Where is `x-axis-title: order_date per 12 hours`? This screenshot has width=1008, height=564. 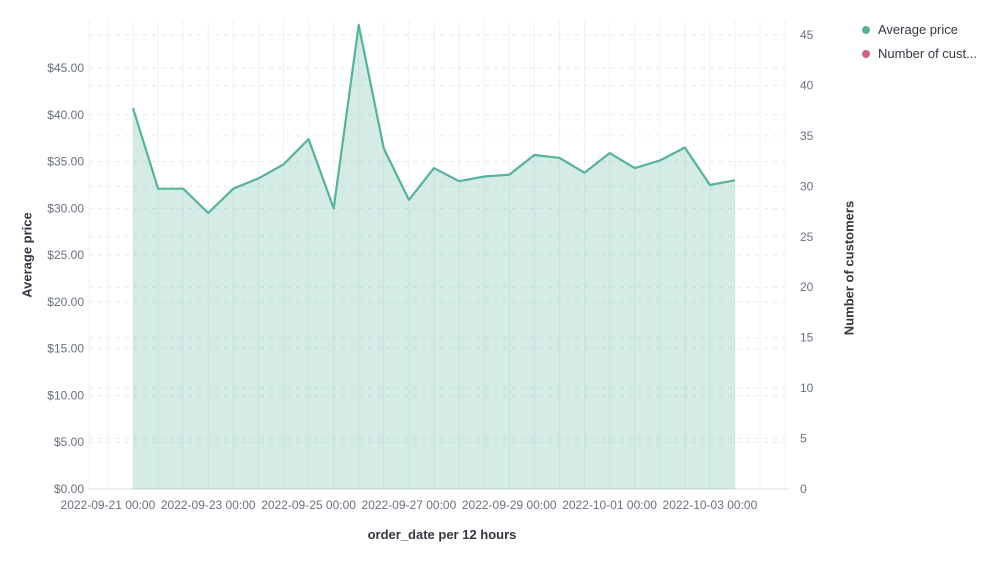 x-axis-title: order_date per 12 hours is located at coordinates (442, 534).